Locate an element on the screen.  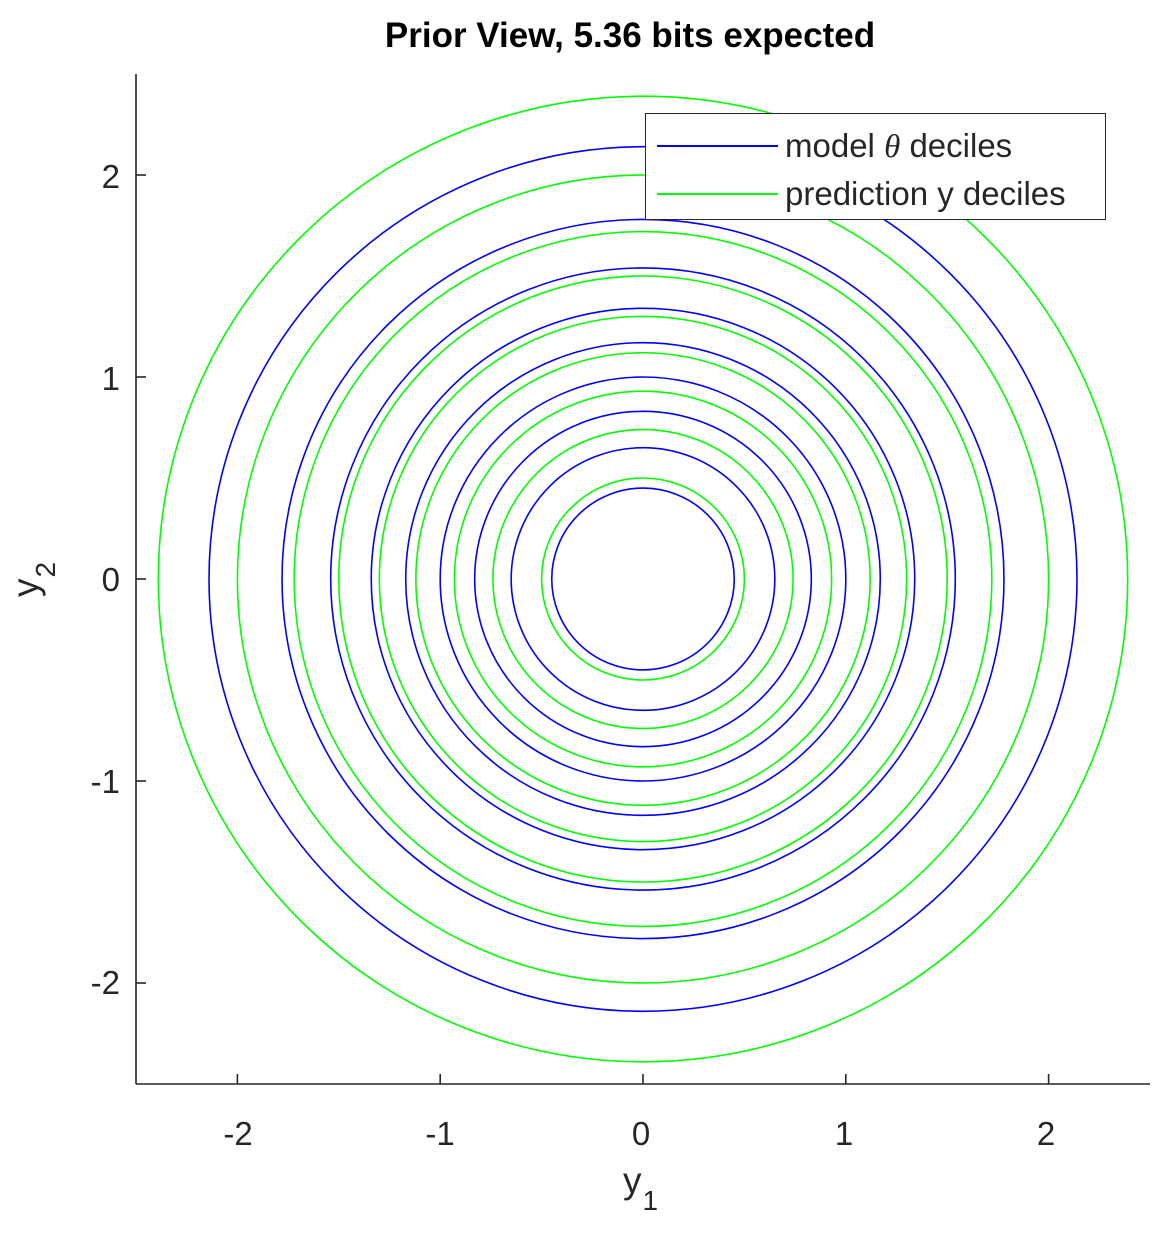
y-axis-label-subscript: 2 is located at coordinates (45, 569).